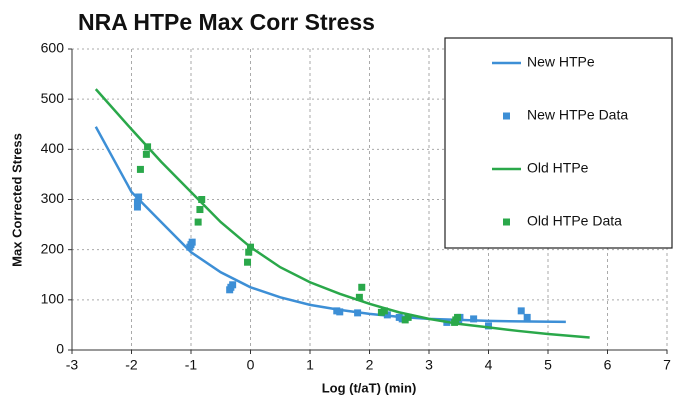 The width and height of the screenshot is (681, 402). Describe the element at coordinates (558, 168) in the screenshot. I see `legend-label: Old HTPe` at that location.